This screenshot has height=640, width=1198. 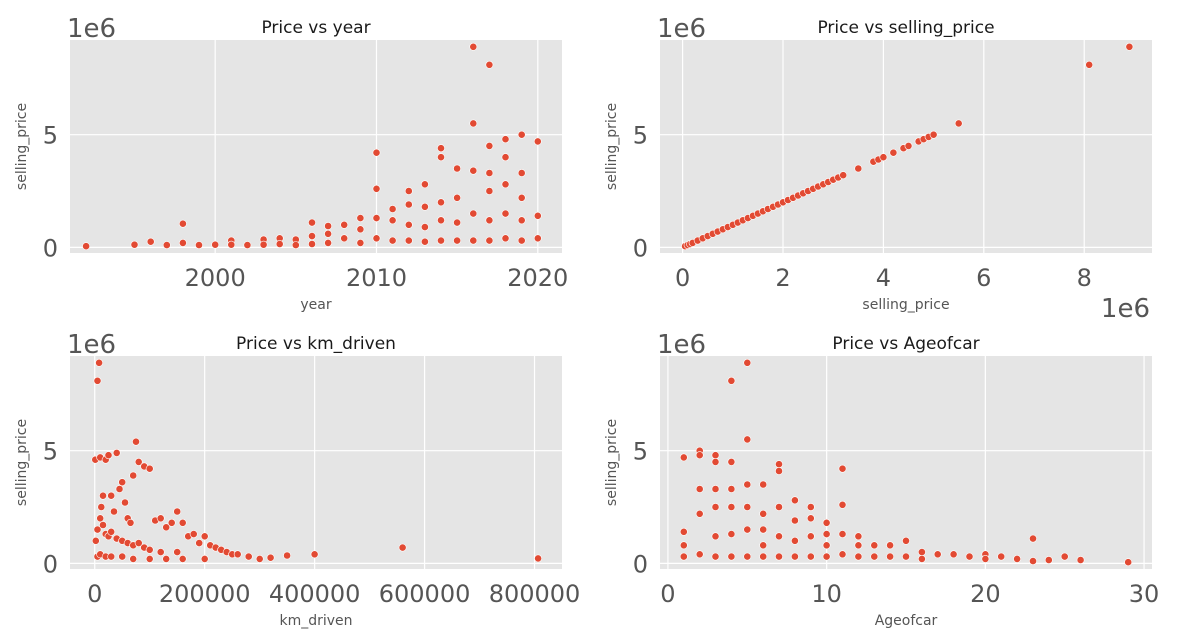 What do you see at coordinates (640, 136) in the screenshot?
I see `y-tick-label: 5` at bounding box center [640, 136].